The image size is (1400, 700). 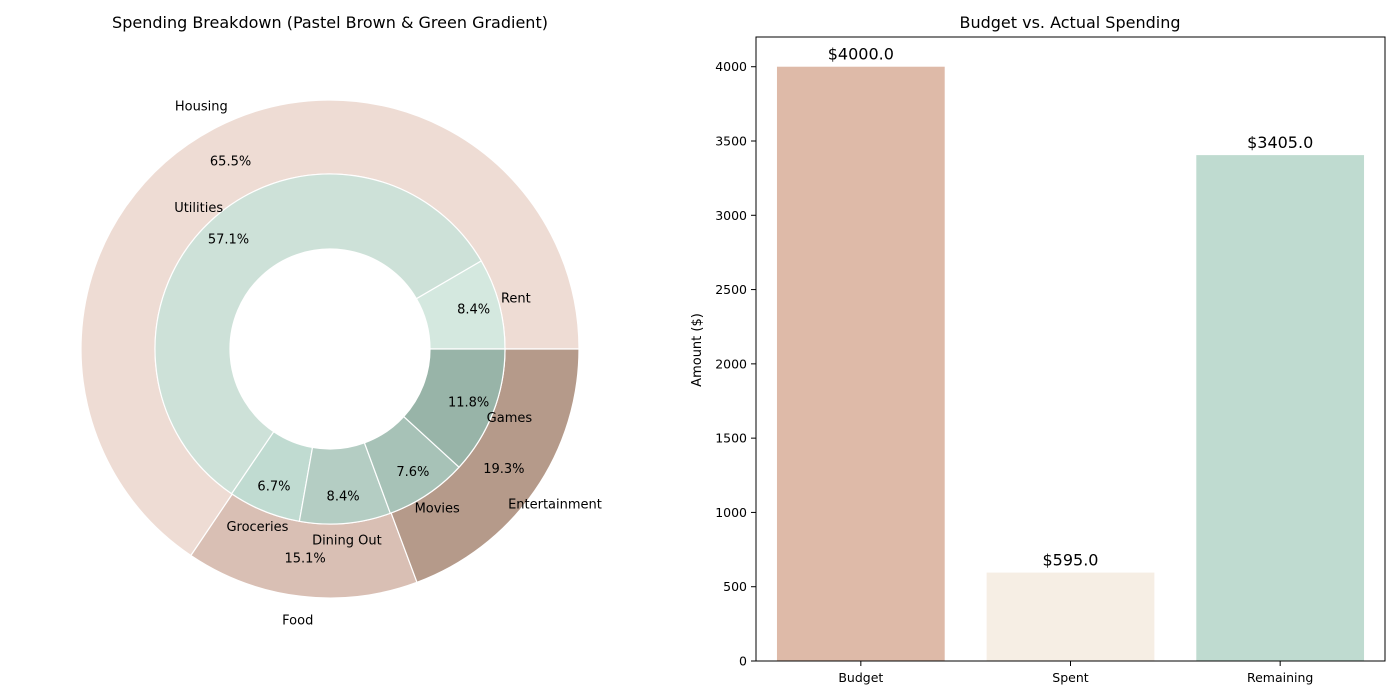 I want to click on inner-percent-movies: 7.6%, so click(x=412, y=472).